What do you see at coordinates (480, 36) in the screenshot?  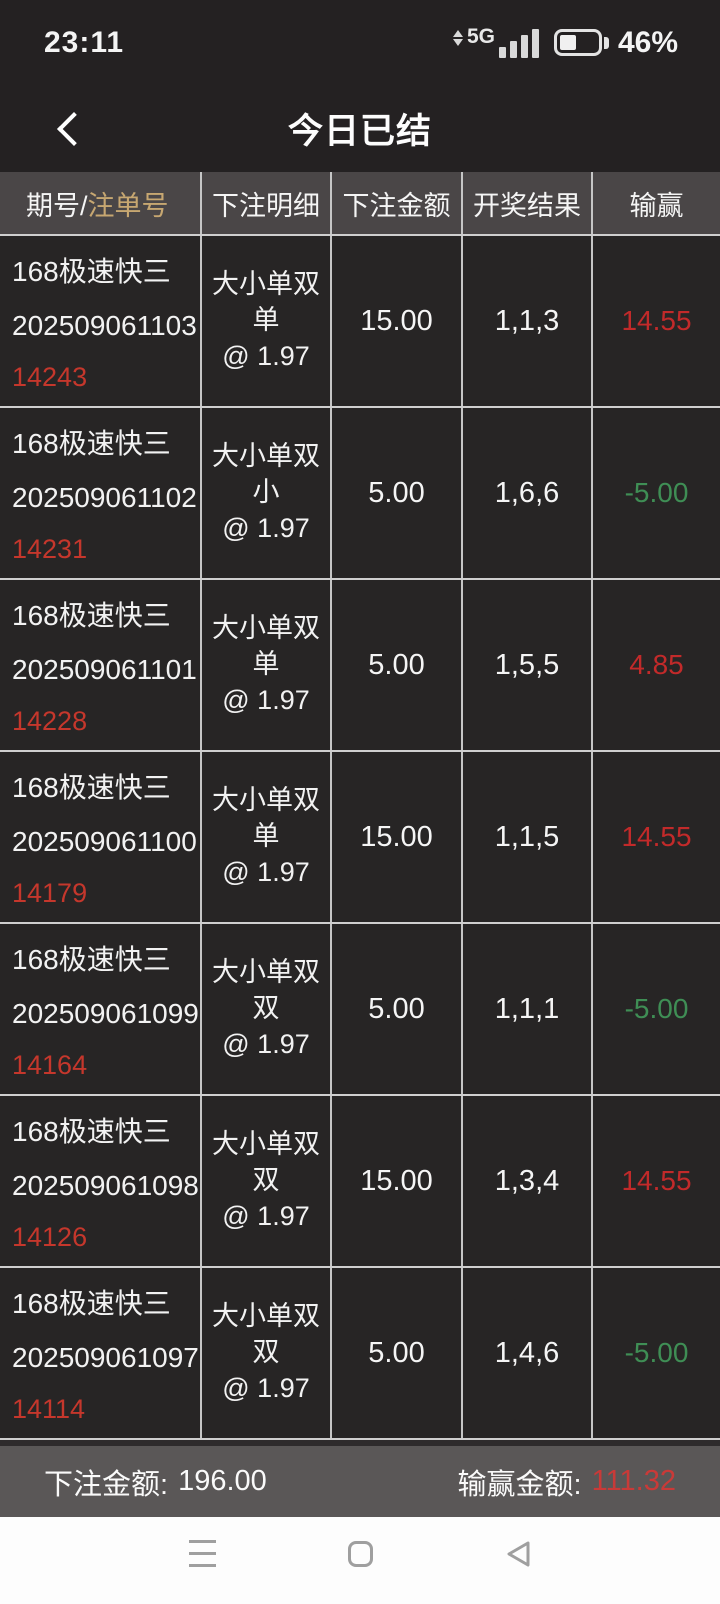 I see `network-type-label: 5G` at bounding box center [480, 36].